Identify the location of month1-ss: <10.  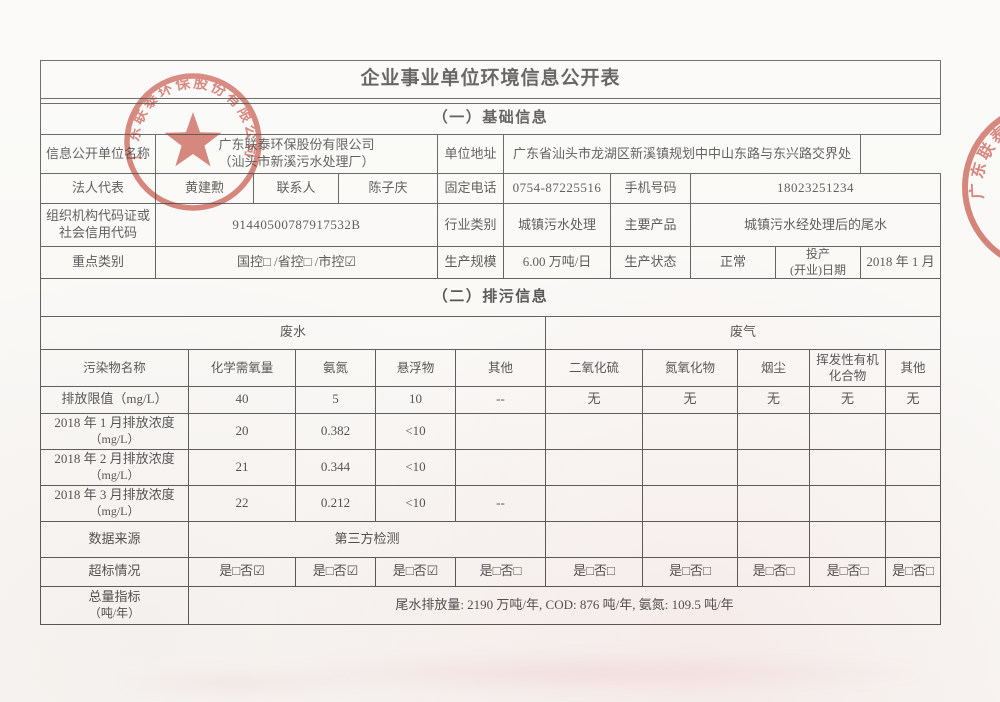
(415, 431).